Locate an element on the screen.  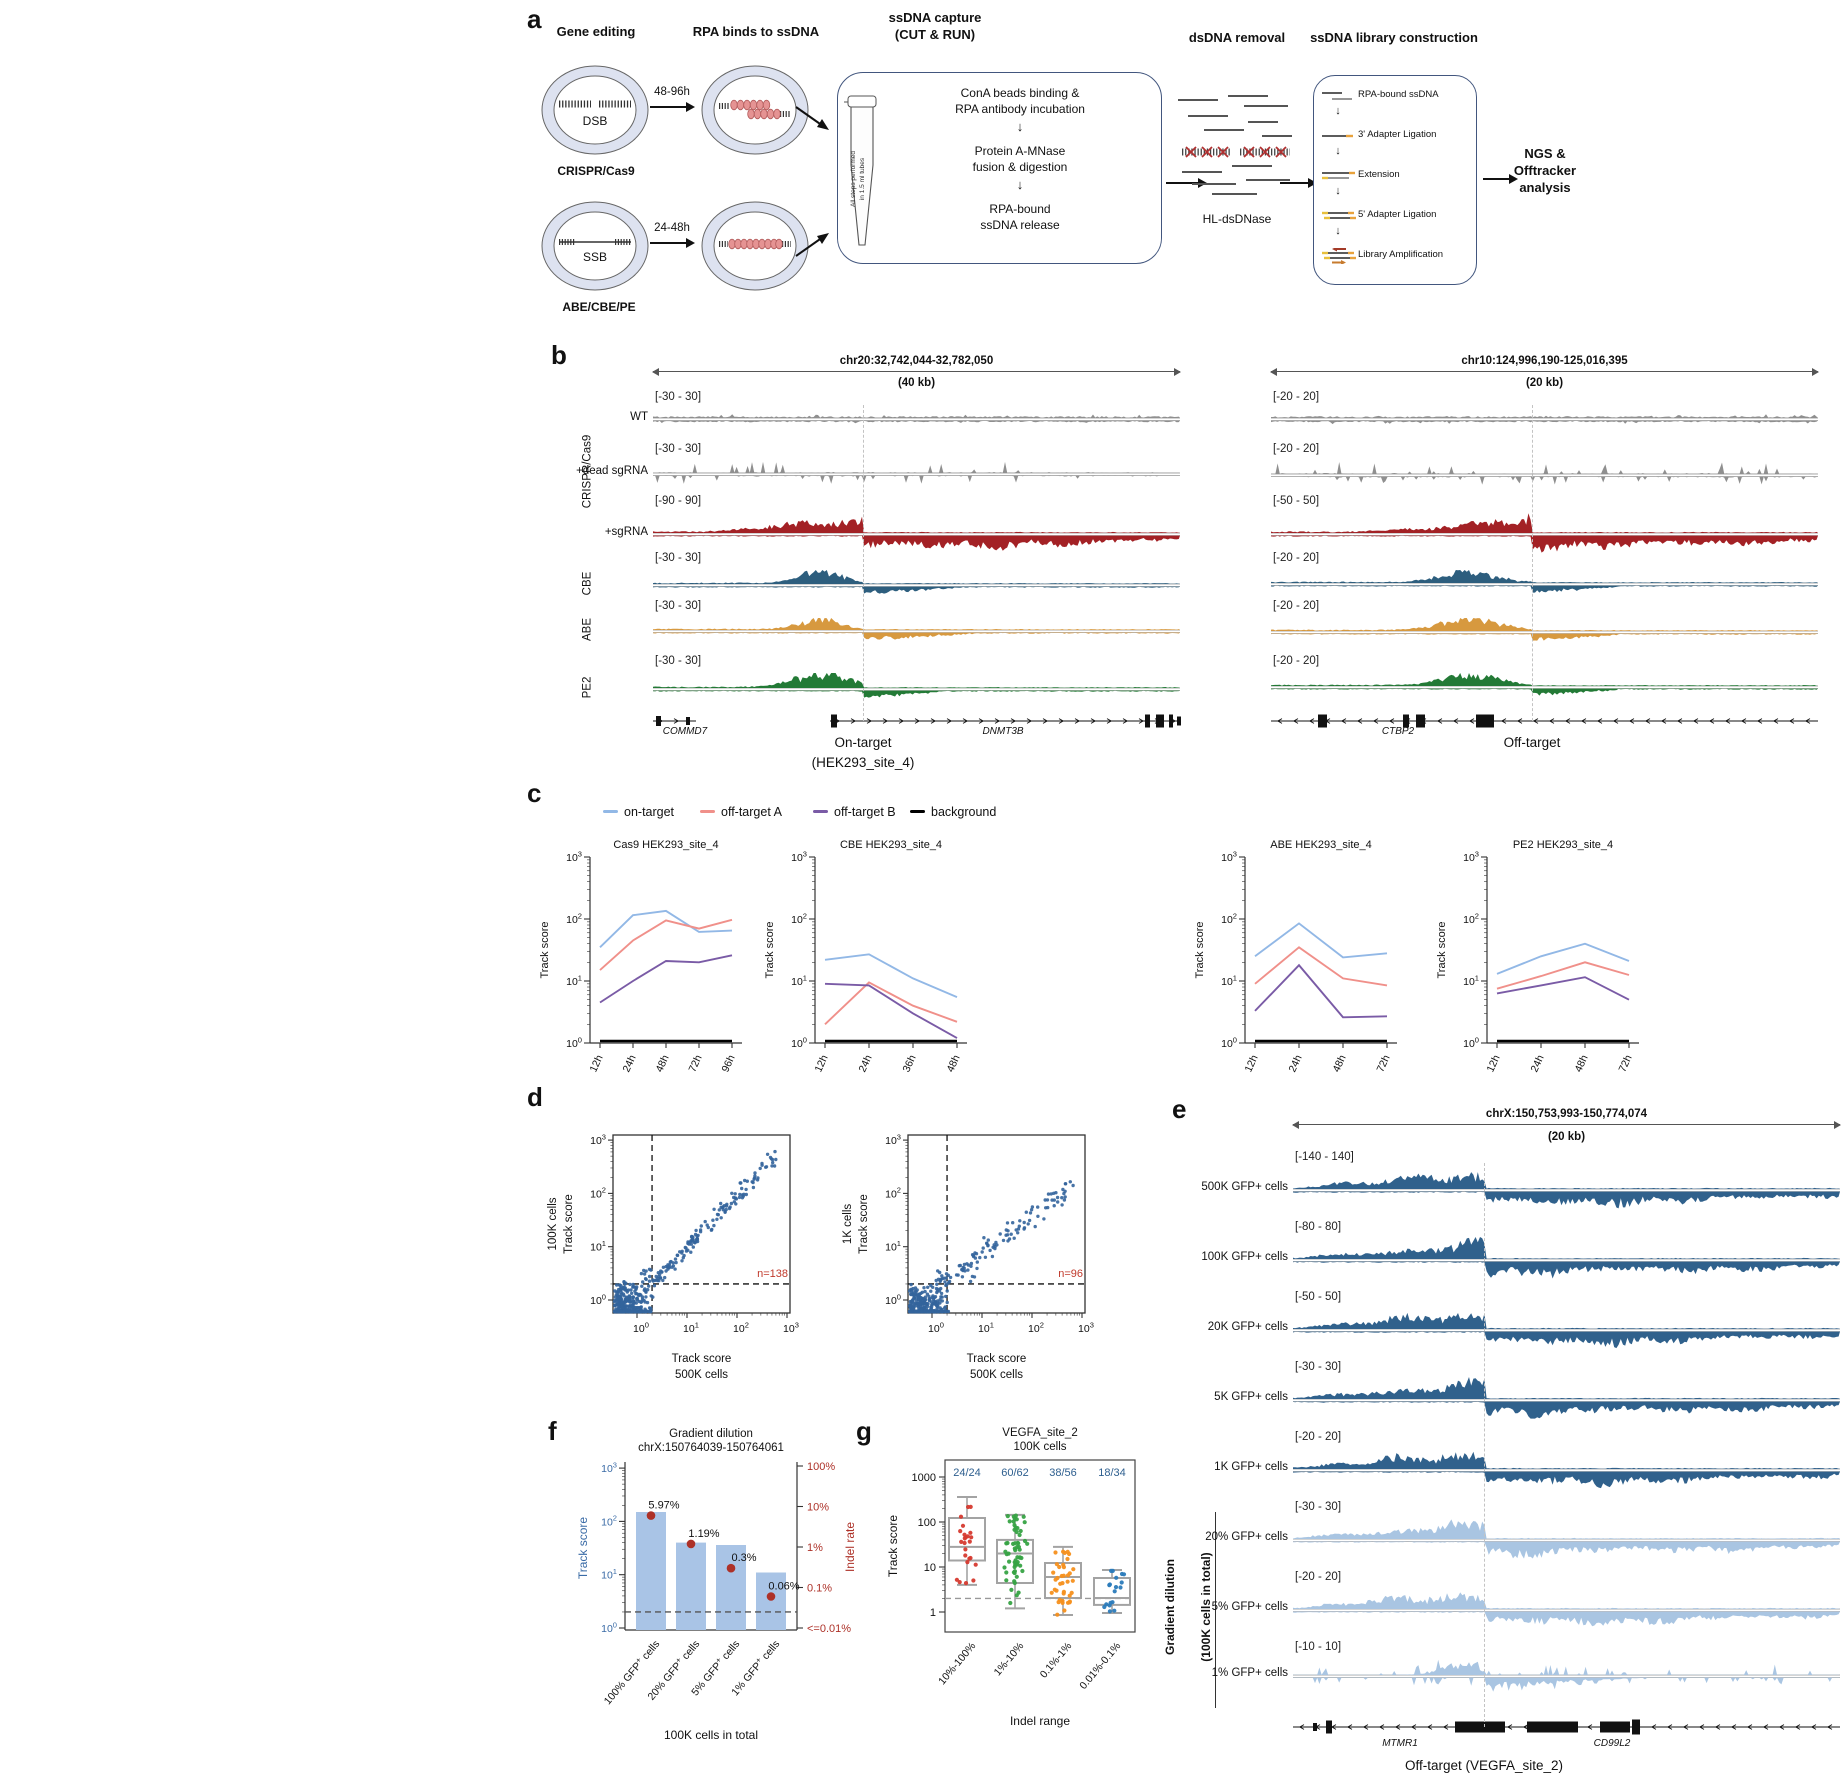
arrow-diag-down is located at coordinates (812, 118).